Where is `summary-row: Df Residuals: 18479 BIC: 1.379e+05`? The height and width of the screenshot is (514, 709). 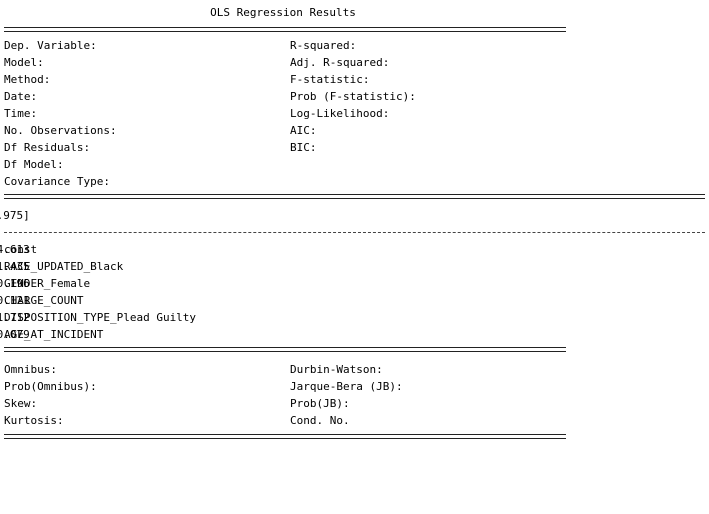 summary-row: Df Residuals: 18479 BIC: 1.379e+05 is located at coordinates (158, 147).